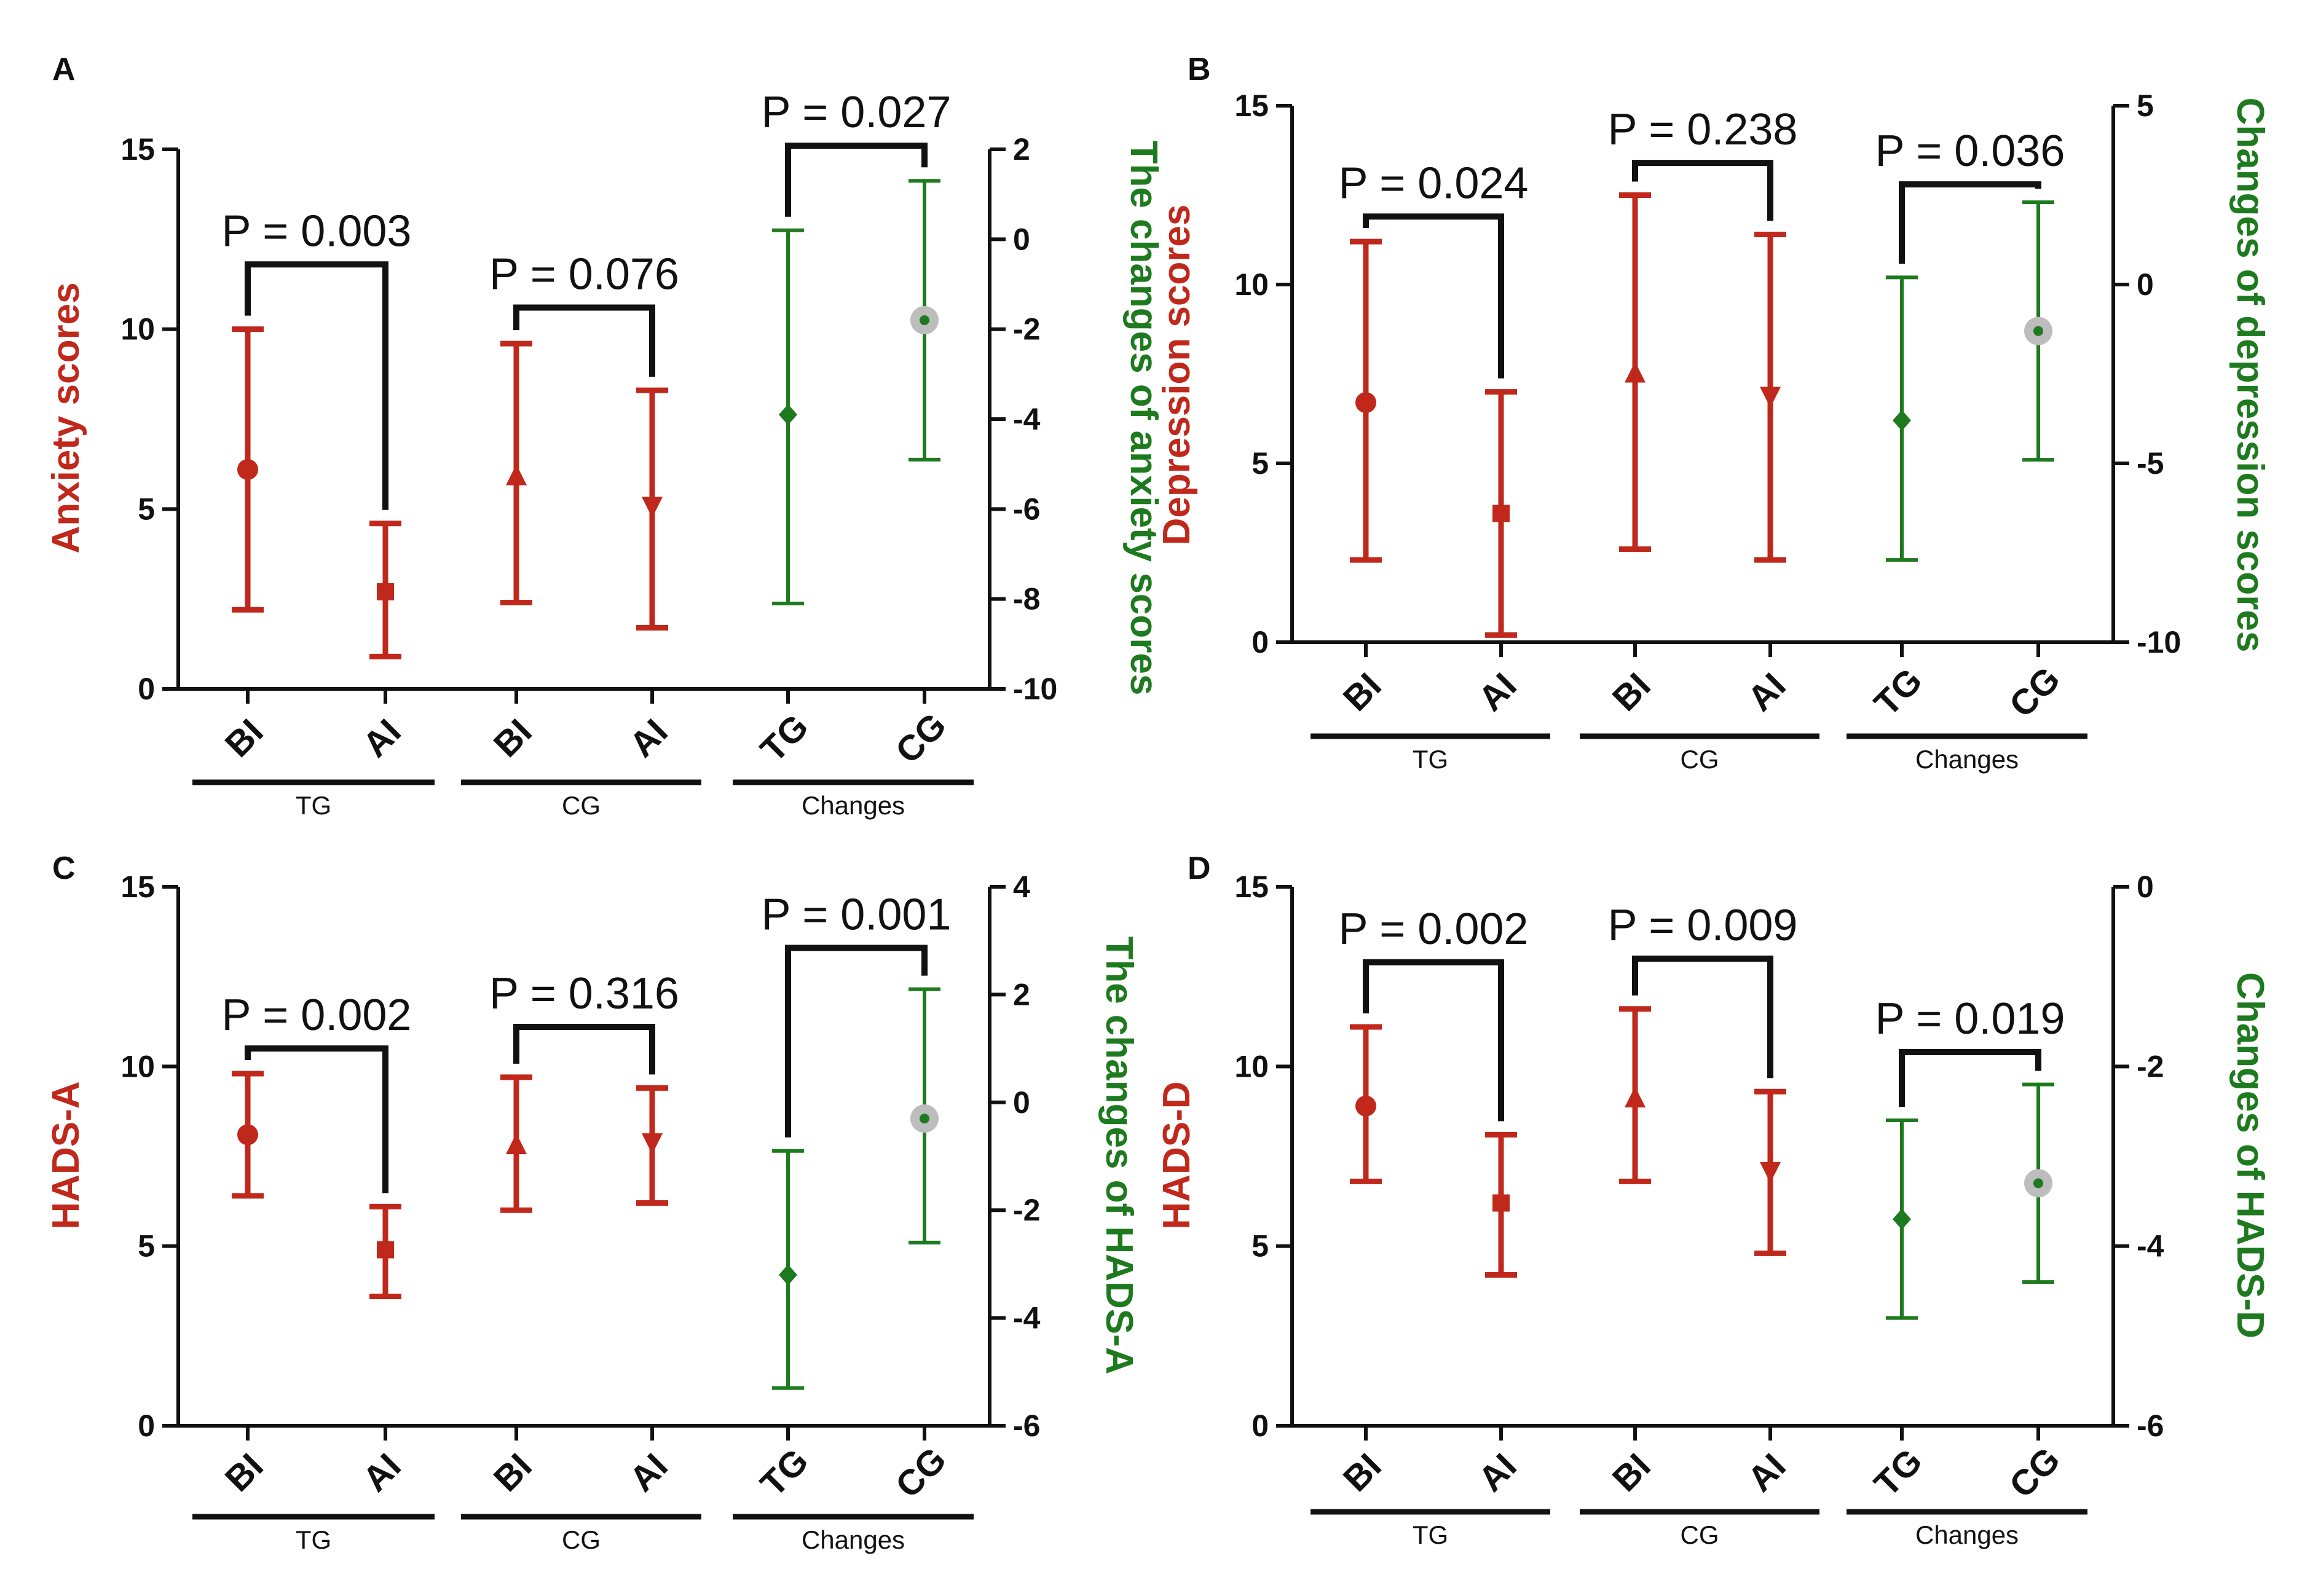 This screenshot has height=1596, width=2302. What do you see at coordinates (1119, 1155) in the screenshot?
I see `right-axis-title: The changes of HADS-A` at bounding box center [1119, 1155].